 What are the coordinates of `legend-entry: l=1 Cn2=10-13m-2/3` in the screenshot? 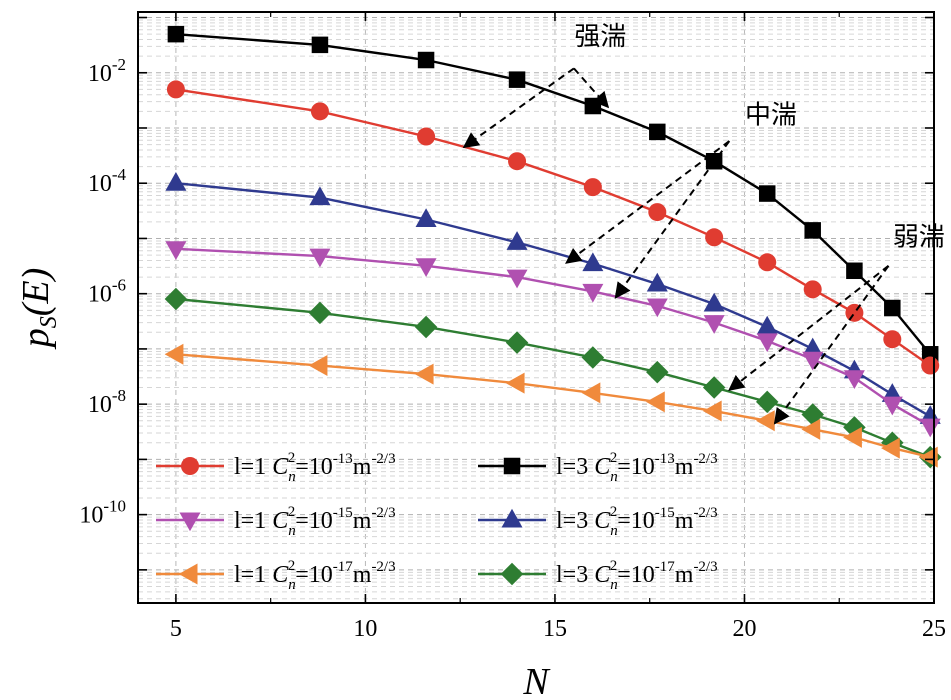 It's located at (276, 467).